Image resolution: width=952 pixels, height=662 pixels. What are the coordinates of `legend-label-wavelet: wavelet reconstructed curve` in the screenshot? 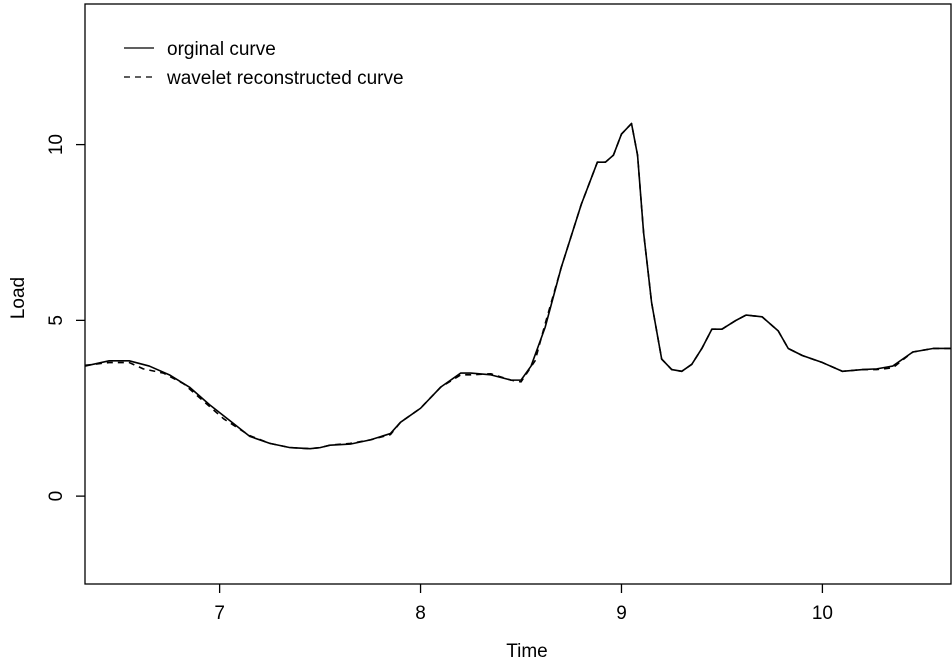 It's located at (285, 78).